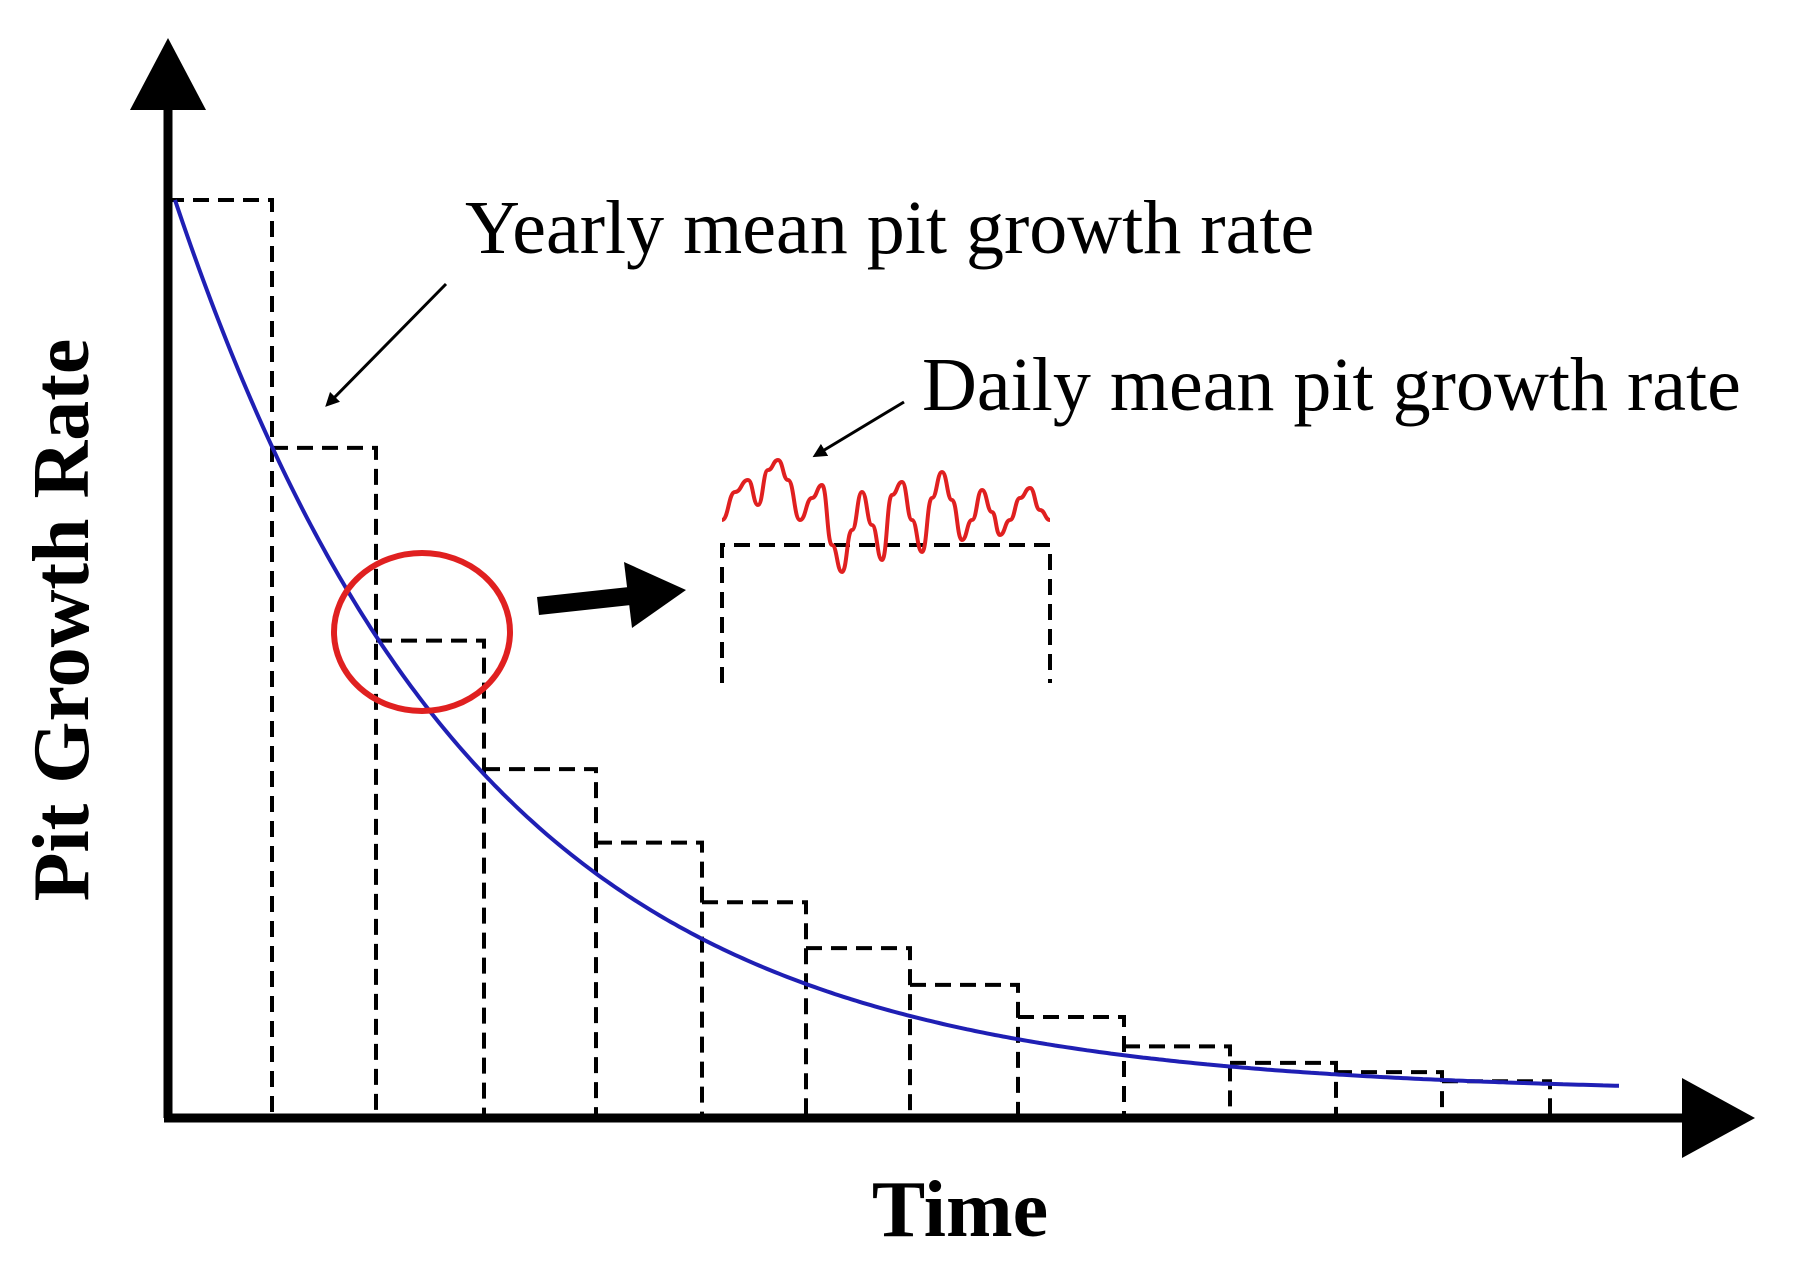  What do you see at coordinates (889, 228) in the screenshot?
I see `yearly-annotation-label: Yearly mean pit growth rate` at bounding box center [889, 228].